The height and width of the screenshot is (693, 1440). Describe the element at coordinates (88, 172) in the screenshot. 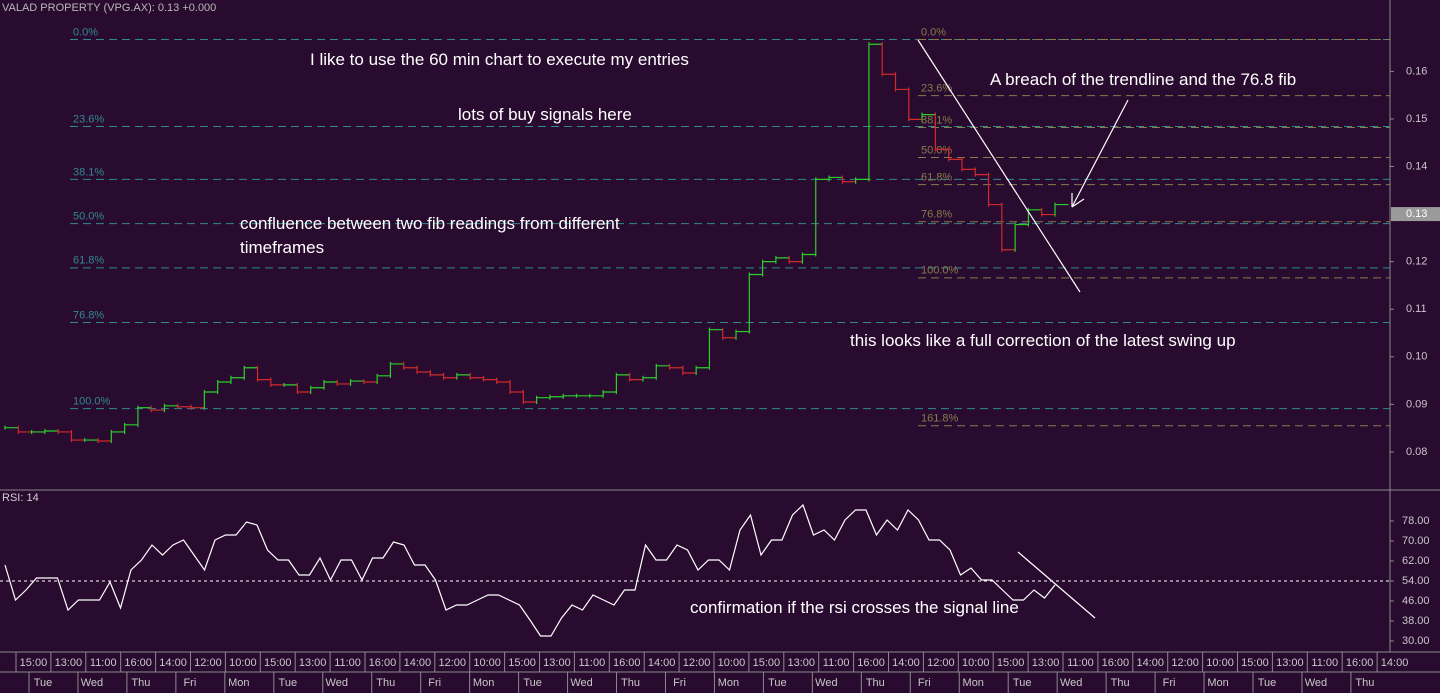

I see `fib-label: 38.1%` at that location.